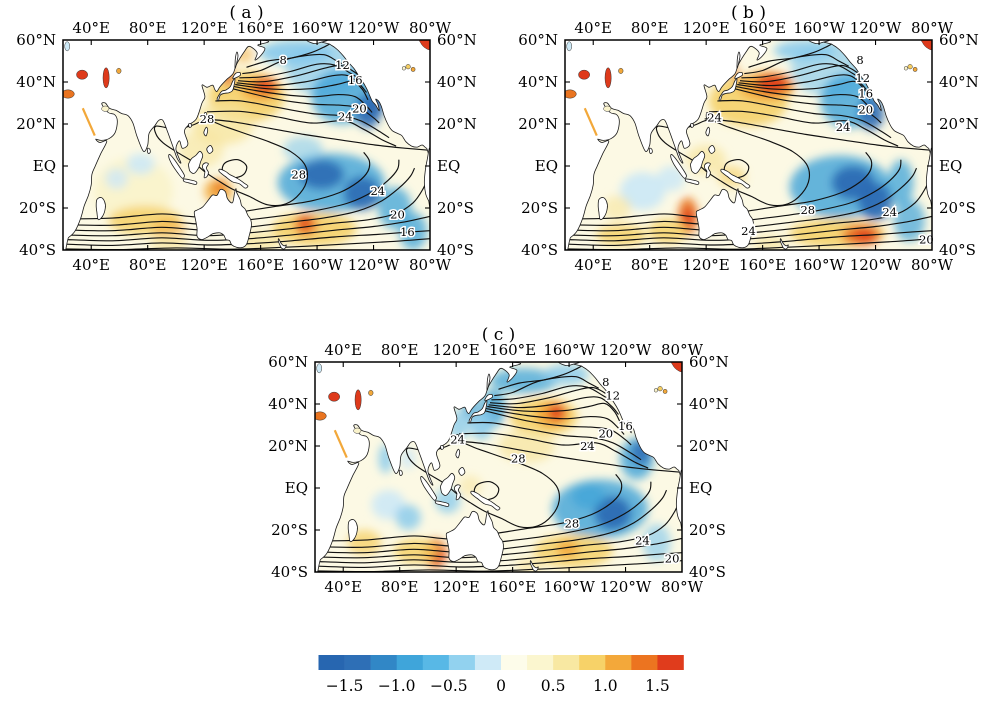 Image resolution: width=1000 pixels, height=714 pixels. What do you see at coordinates (498, 686) in the screenshot?
I see `colorbar-tick-labels: −1.5 −1.0 −0.5 0 0.5 1.0 1.5` at bounding box center [498, 686].